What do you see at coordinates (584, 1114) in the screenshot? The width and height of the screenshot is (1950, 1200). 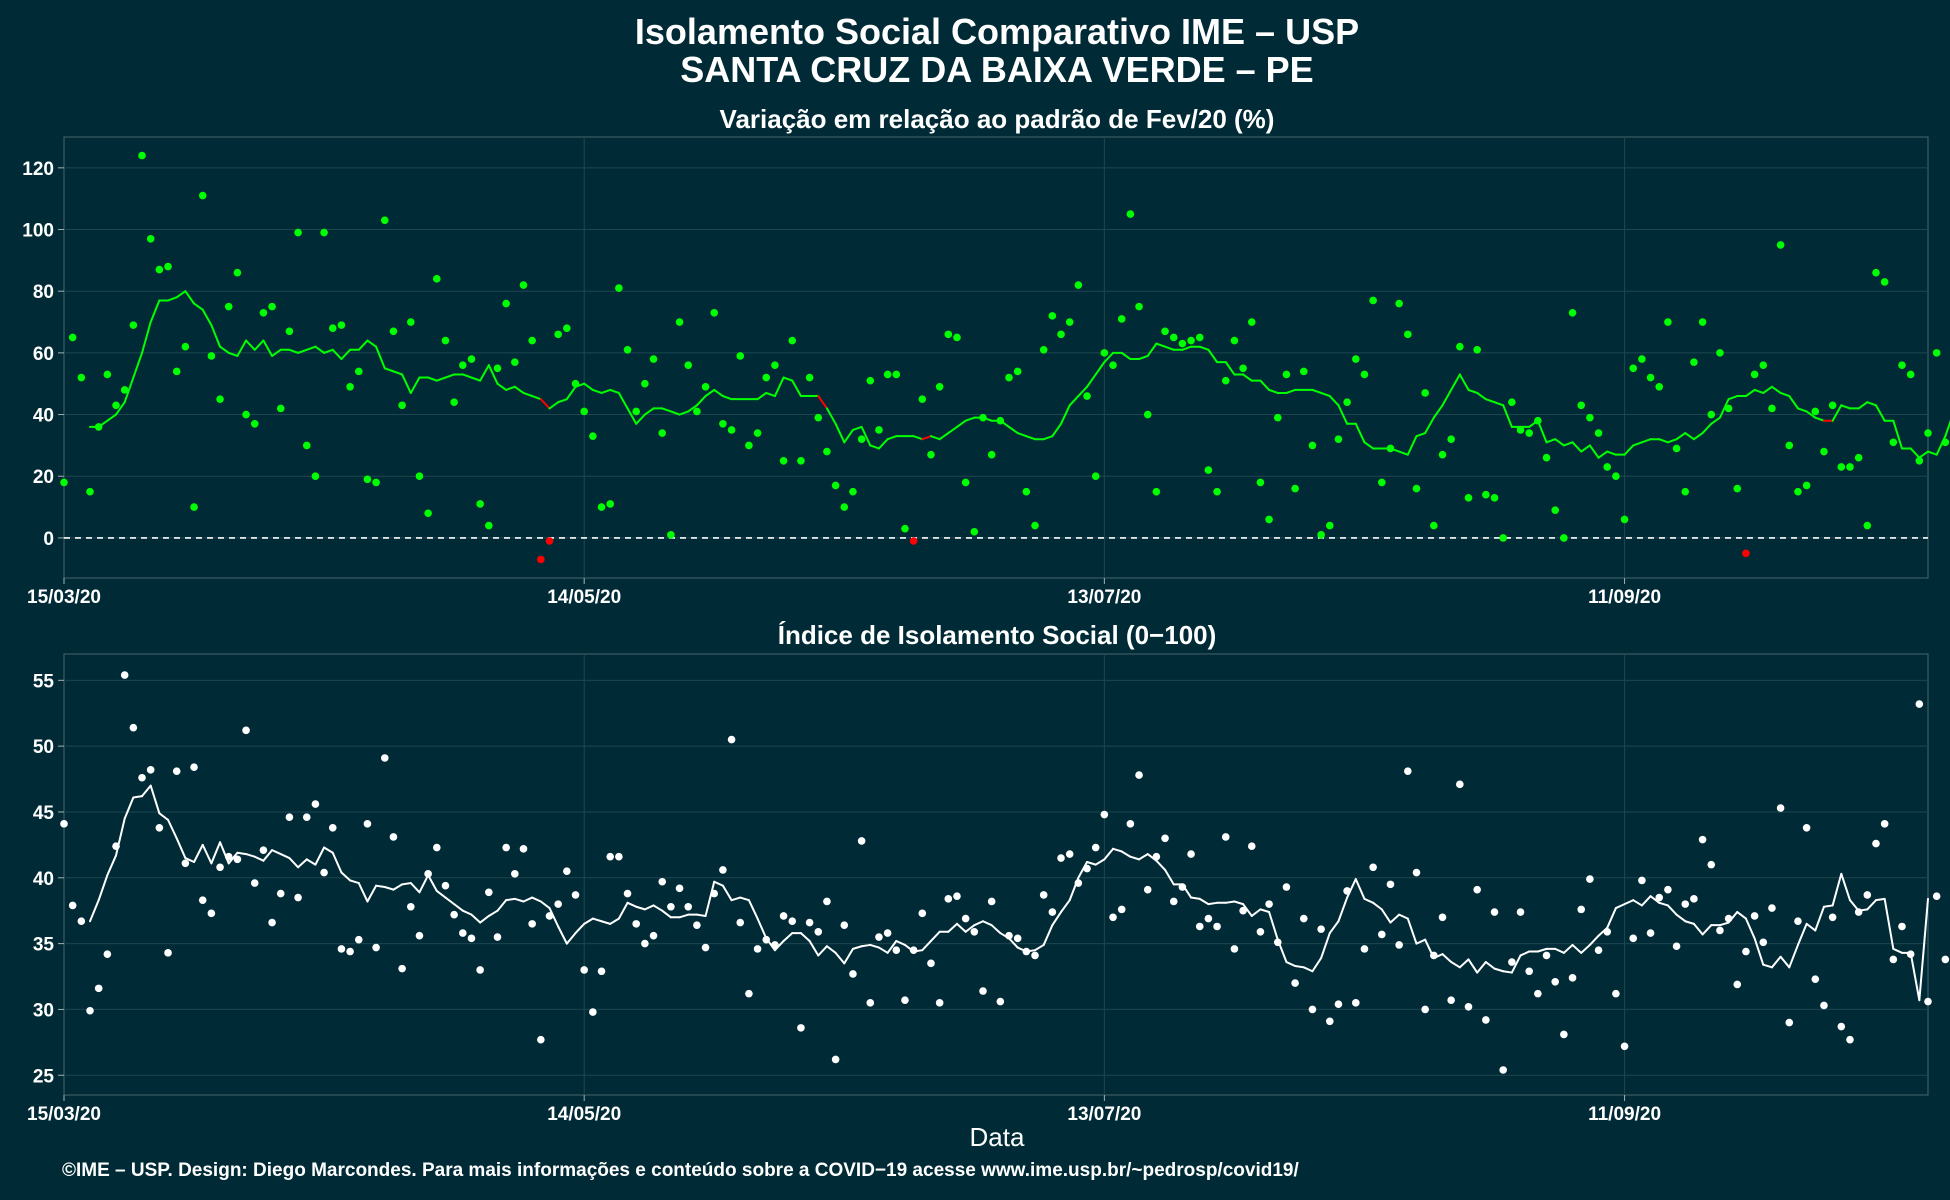 I see `x-tick-label: 14/05/20` at bounding box center [584, 1114].